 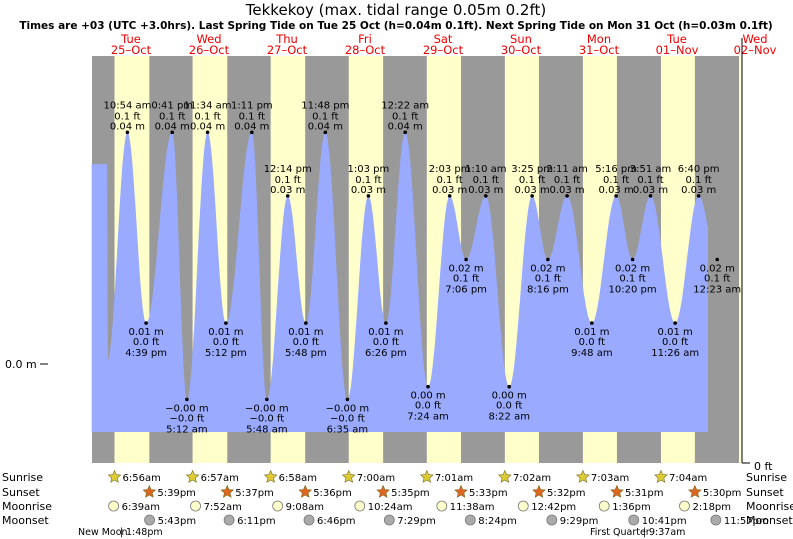 I want to click on moonrise-label-left: Moonrise, so click(x=27, y=506).